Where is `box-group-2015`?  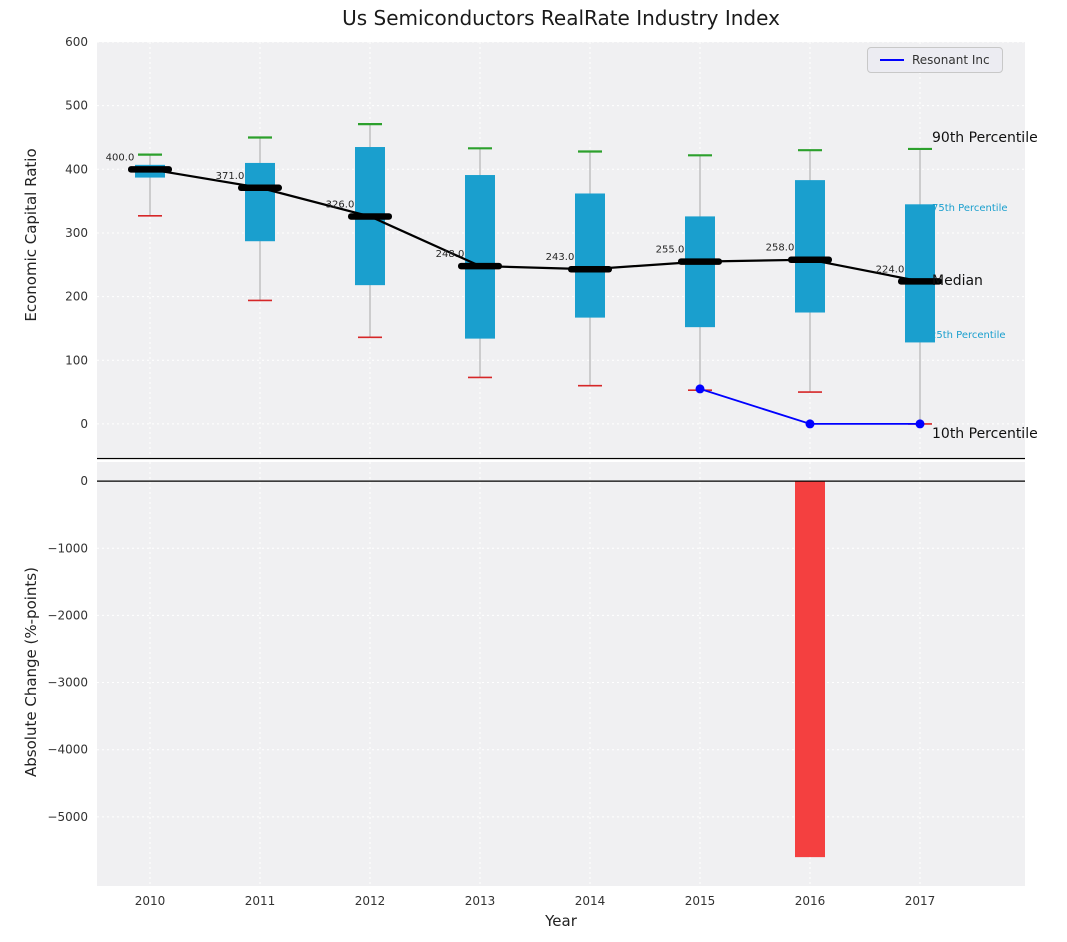 box-group-2015 is located at coordinates (700, 272).